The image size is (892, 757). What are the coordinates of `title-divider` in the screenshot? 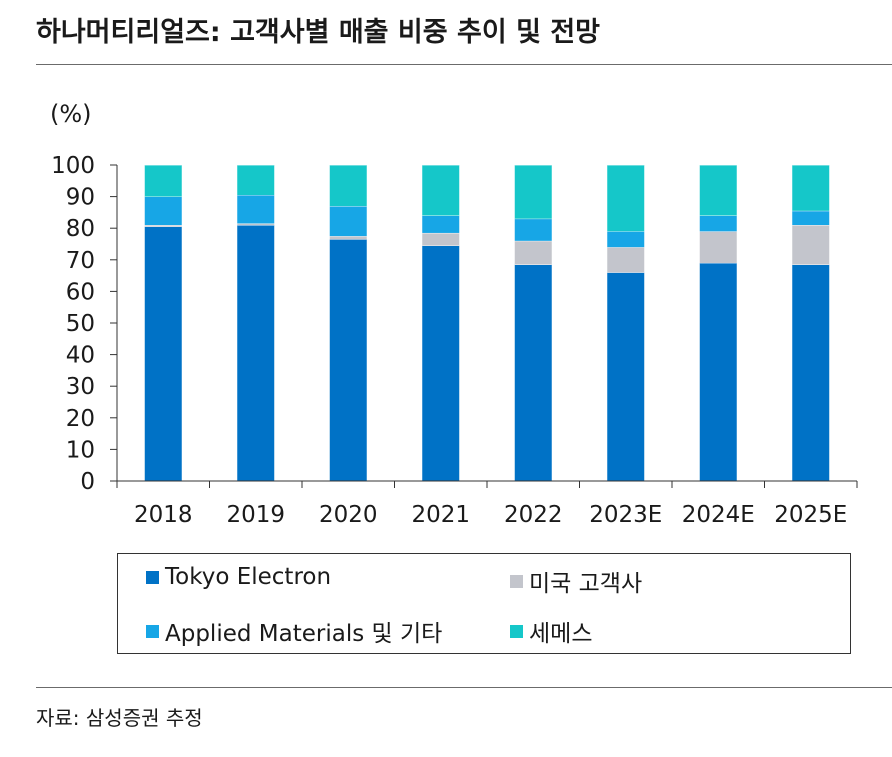 It's located at (464, 64).